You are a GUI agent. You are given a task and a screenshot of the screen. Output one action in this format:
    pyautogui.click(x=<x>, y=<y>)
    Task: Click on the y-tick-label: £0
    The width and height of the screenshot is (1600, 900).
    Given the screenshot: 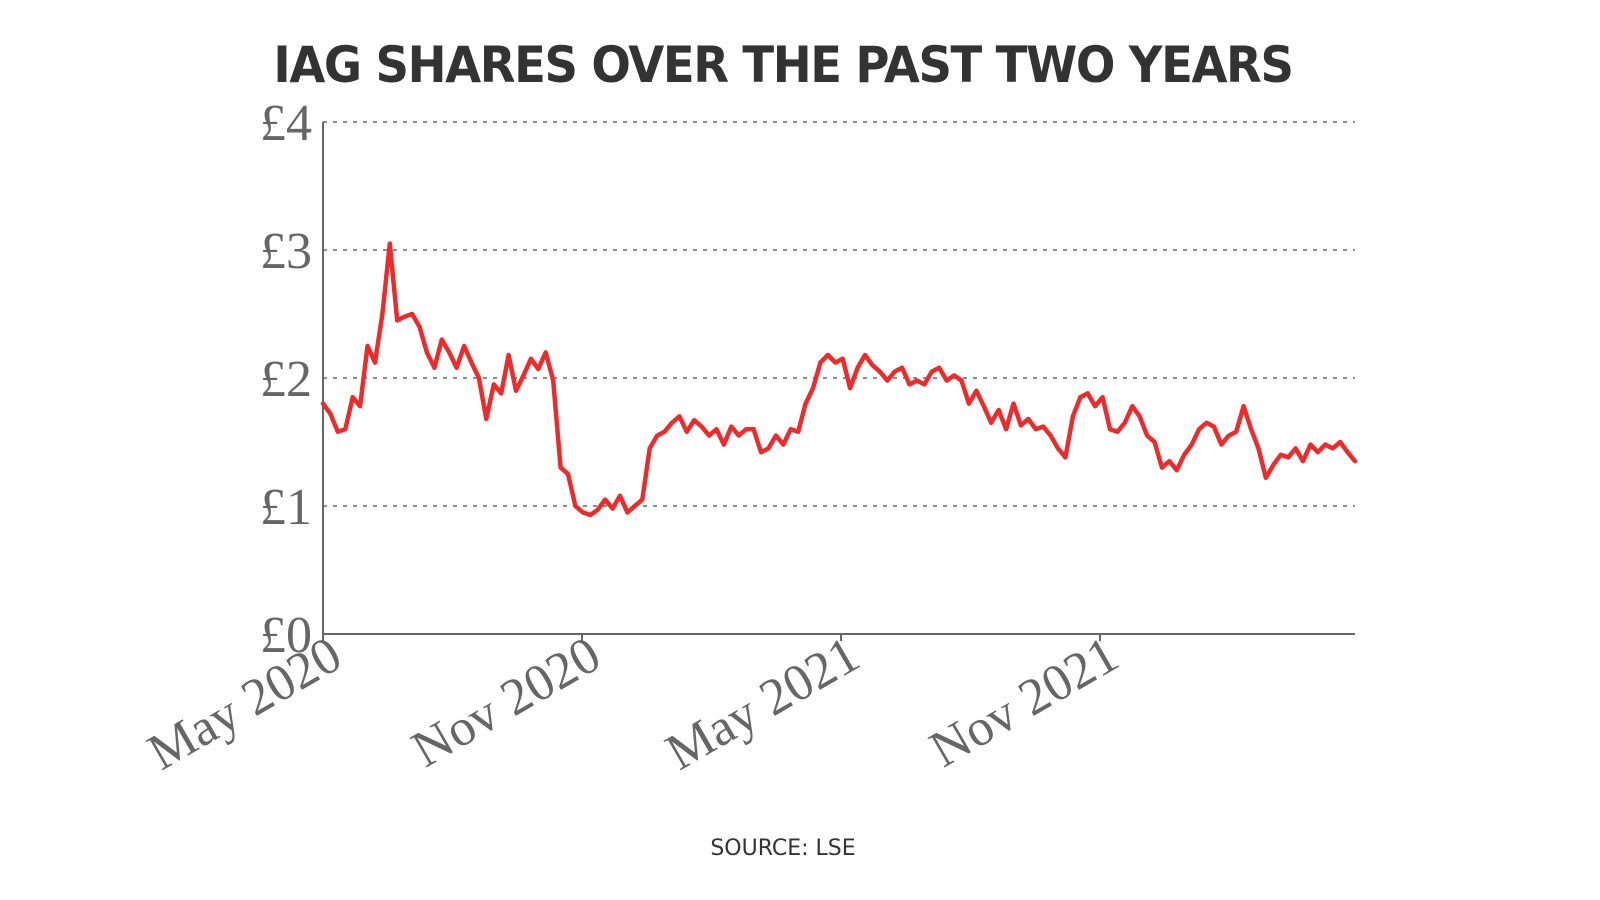 What is the action you would take?
    pyautogui.click(x=286, y=635)
    